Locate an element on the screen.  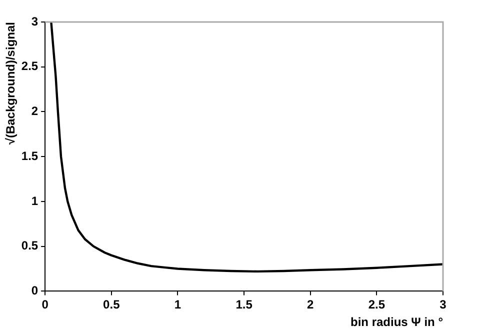
y-tick-label: 1.5 is located at coordinates (29, 155).